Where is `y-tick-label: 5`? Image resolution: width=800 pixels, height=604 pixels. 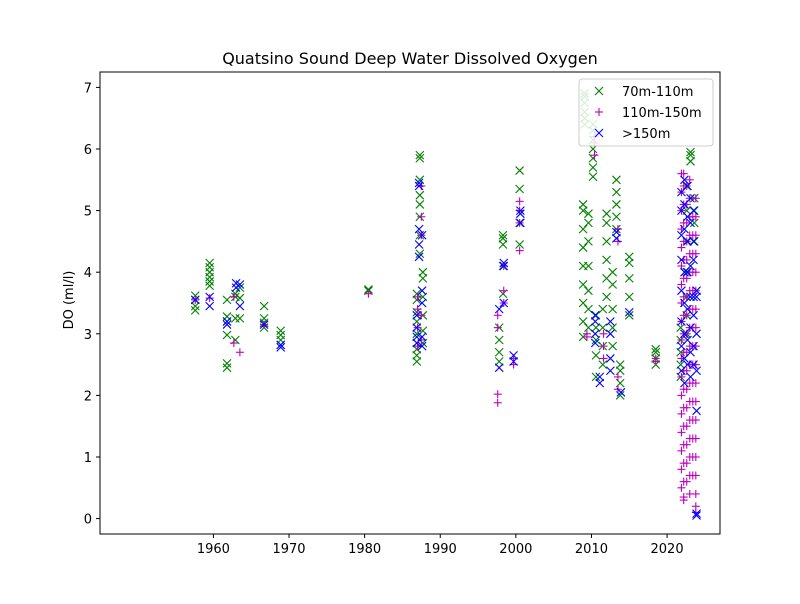
y-tick-label: 5 is located at coordinates (88, 212).